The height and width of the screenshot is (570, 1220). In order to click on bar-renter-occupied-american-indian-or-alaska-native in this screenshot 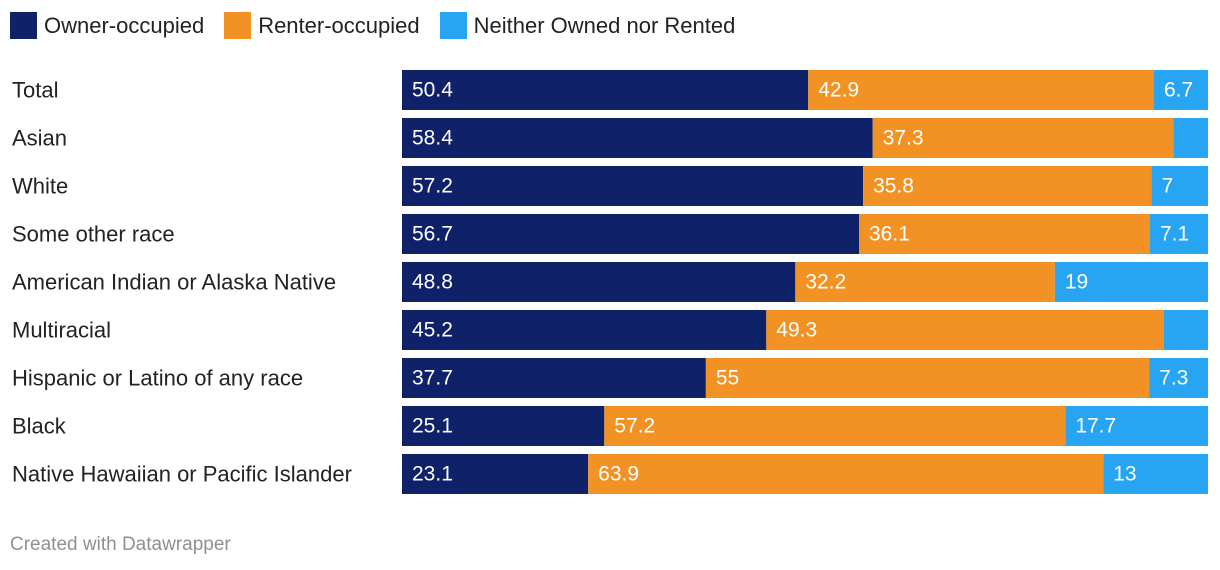, I will do `click(925, 282)`.